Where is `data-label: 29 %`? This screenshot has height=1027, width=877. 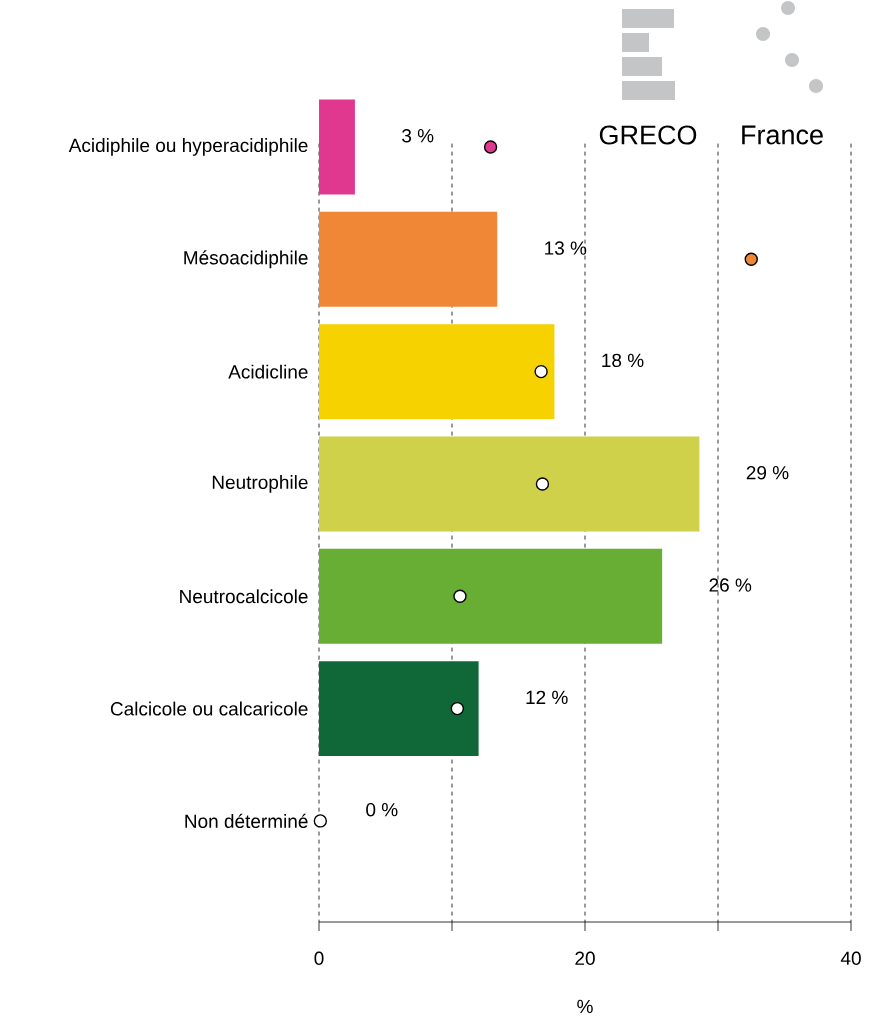 data-label: 29 % is located at coordinates (767, 472).